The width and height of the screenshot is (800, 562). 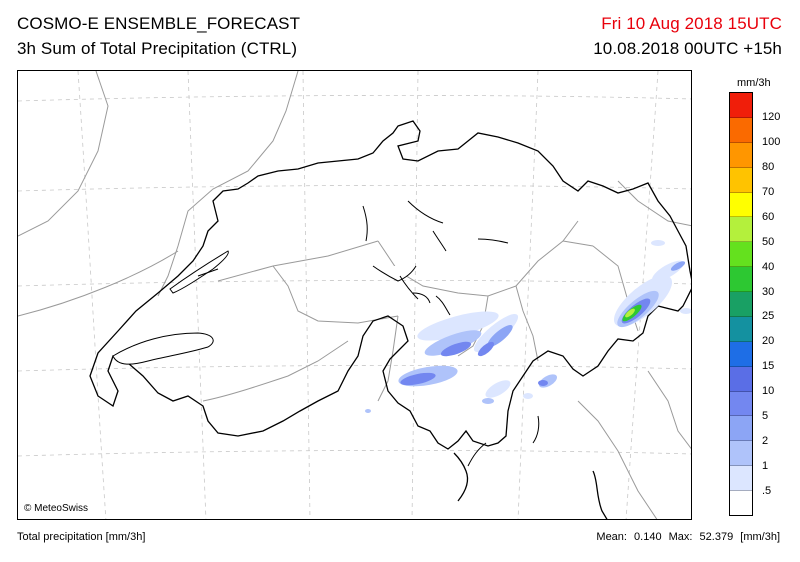 I want to click on chart-title: COSMO-E ENSEMBLE_FORECAST, so click(x=159, y=23).